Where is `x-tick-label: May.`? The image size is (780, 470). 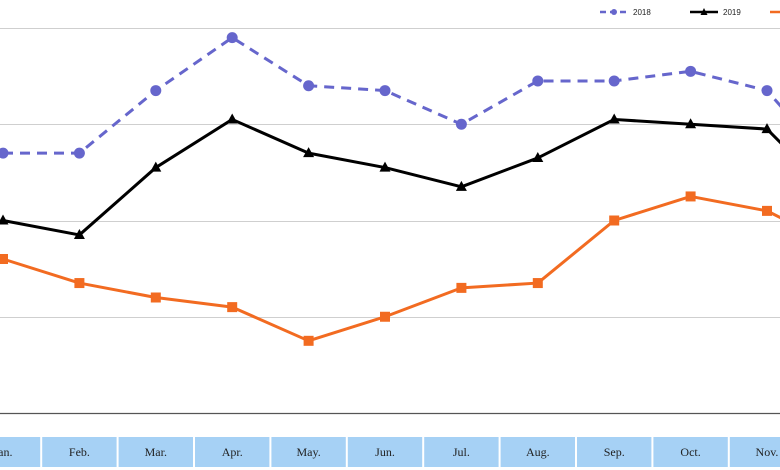 x-tick-label: May. is located at coordinates (308, 452).